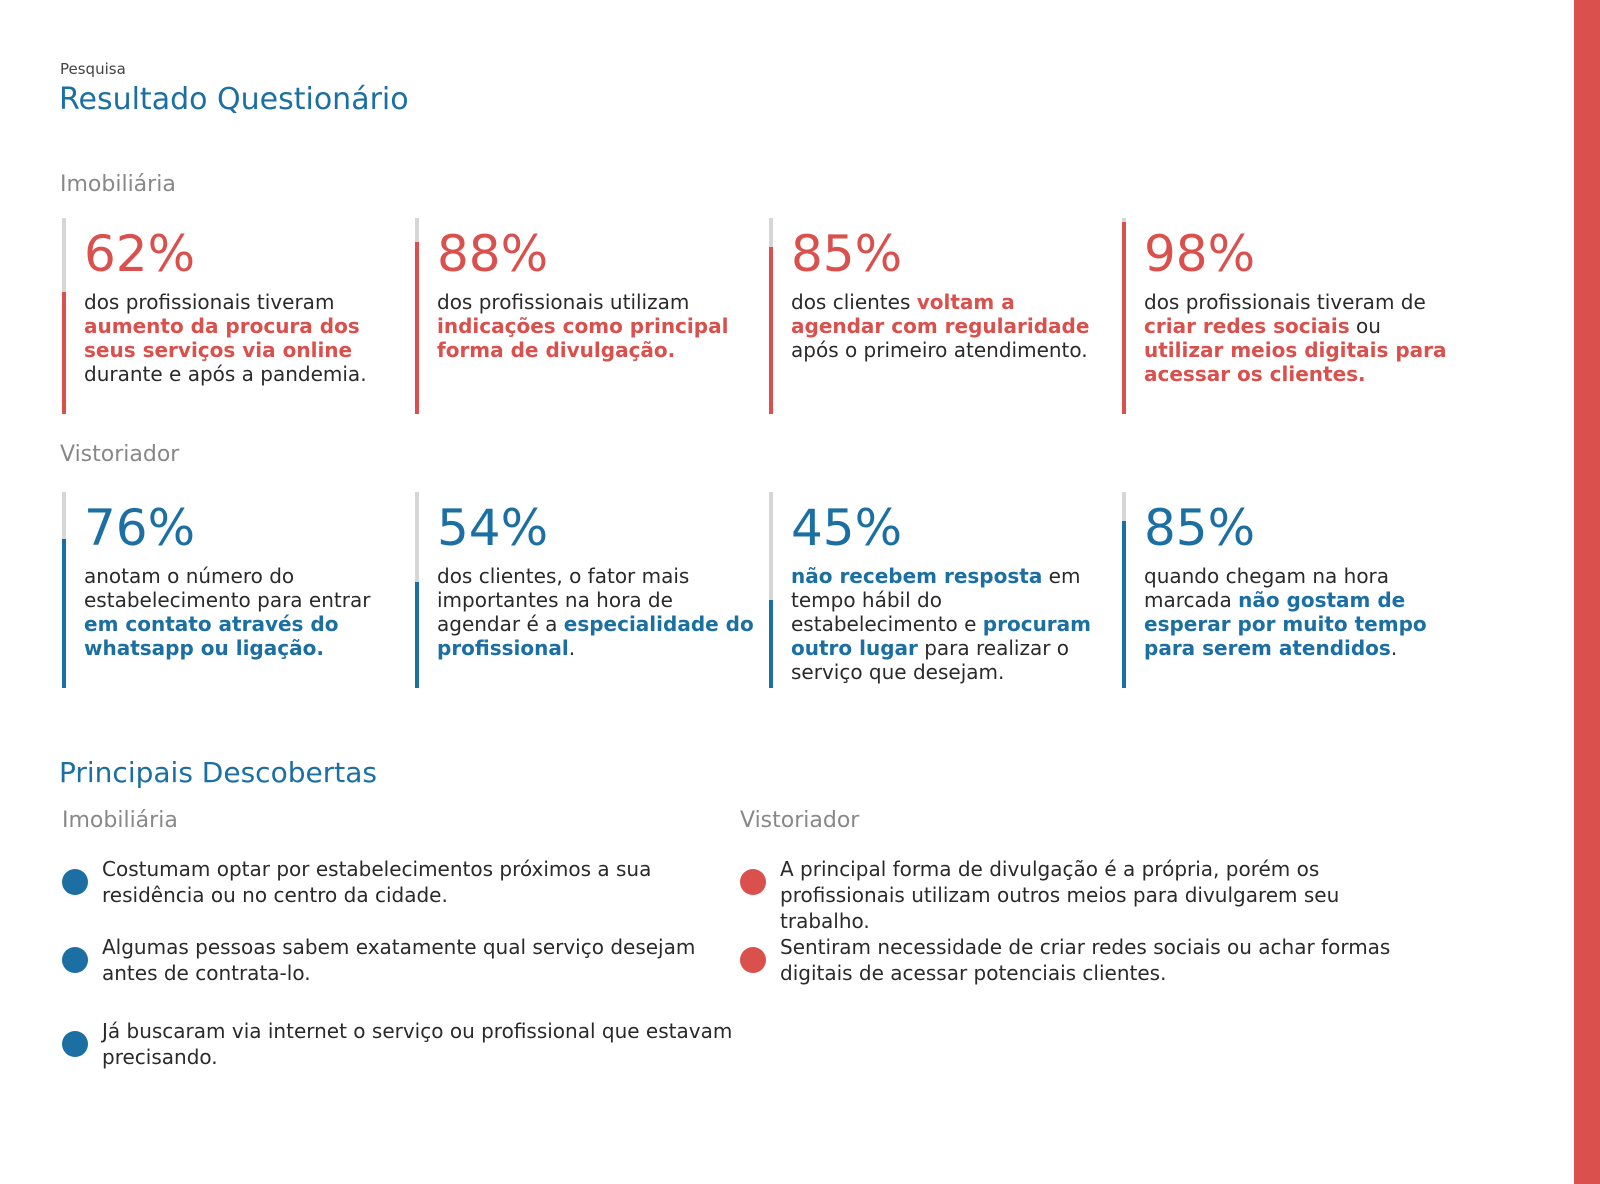 Image resolution: width=1600 pixels, height=1184 pixels. I want to click on body-text: dos profissionais utilizam, so click(563, 302).